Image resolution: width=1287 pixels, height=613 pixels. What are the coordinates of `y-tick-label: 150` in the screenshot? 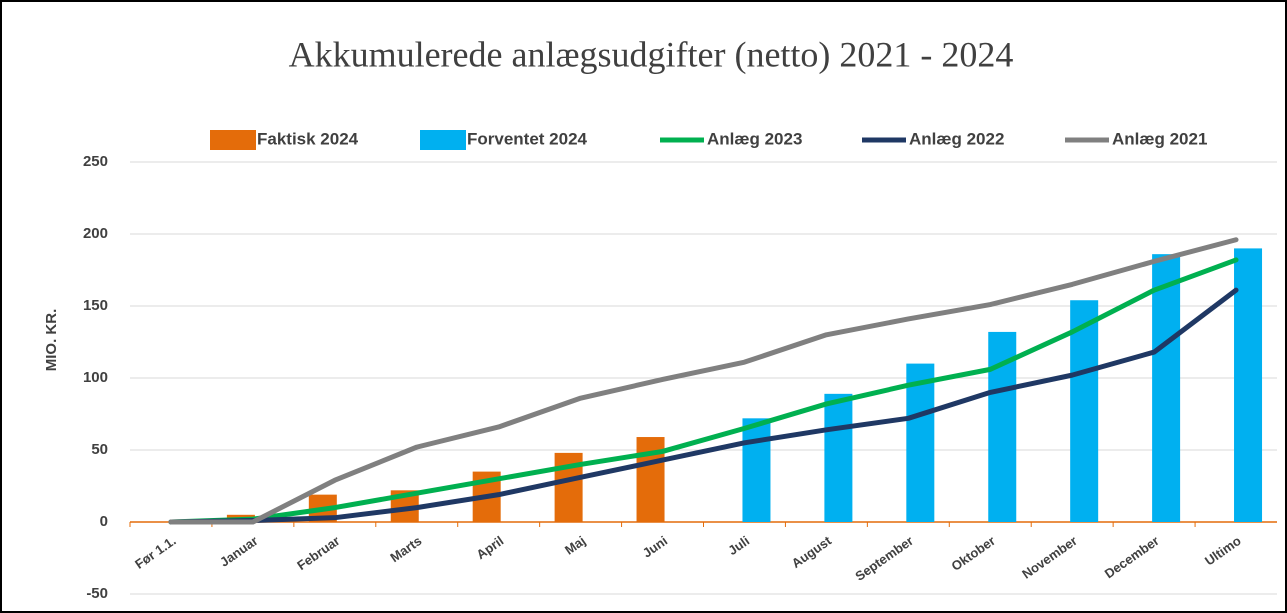 It's located at (95, 305).